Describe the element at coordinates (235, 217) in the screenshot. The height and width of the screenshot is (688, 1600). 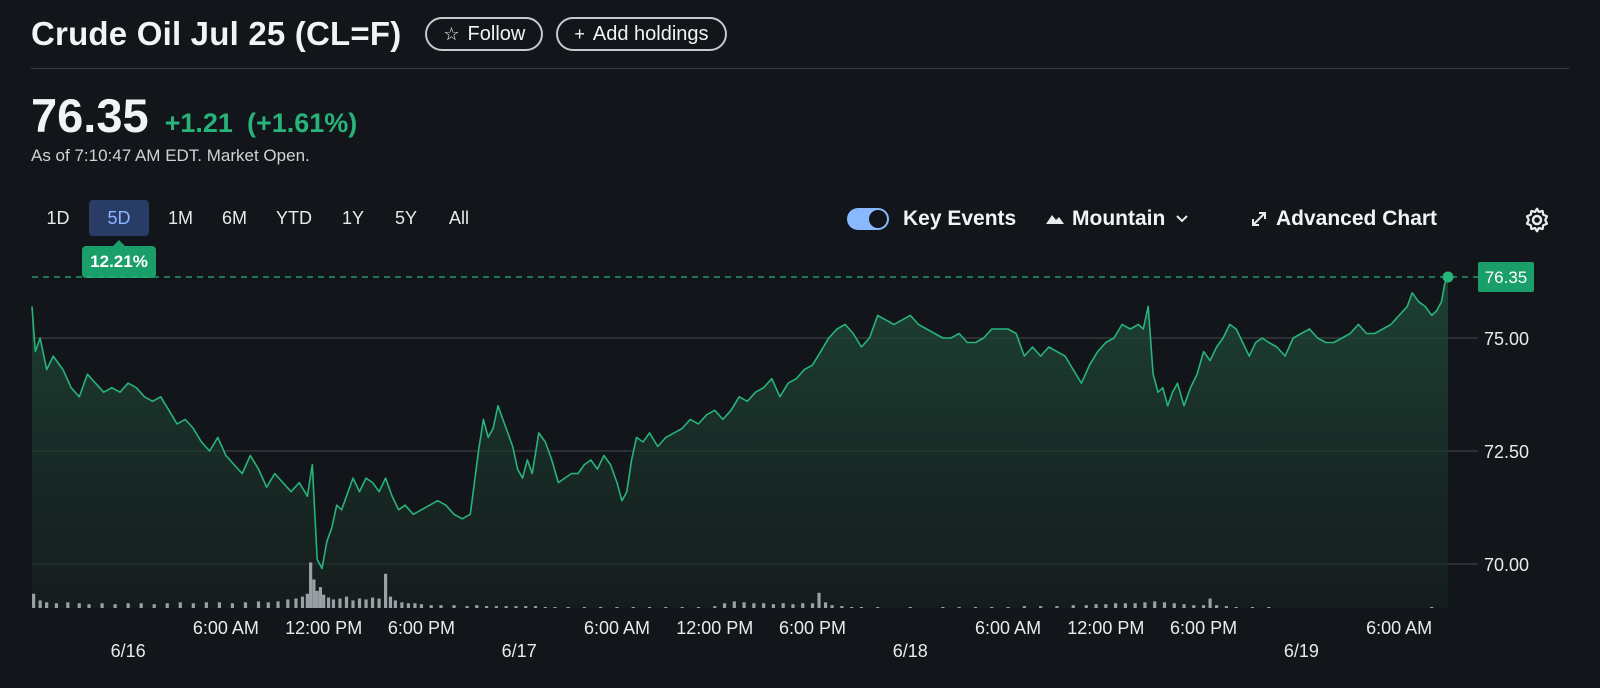
I see `range-button-6m: 6M` at that location.